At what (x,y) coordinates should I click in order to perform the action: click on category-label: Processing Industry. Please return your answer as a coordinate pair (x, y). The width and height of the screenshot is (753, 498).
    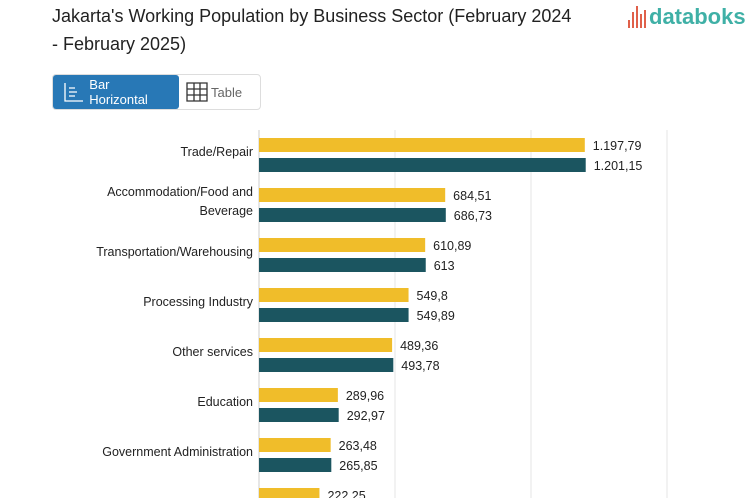
    Looking at the image, I should click on (198, 302).